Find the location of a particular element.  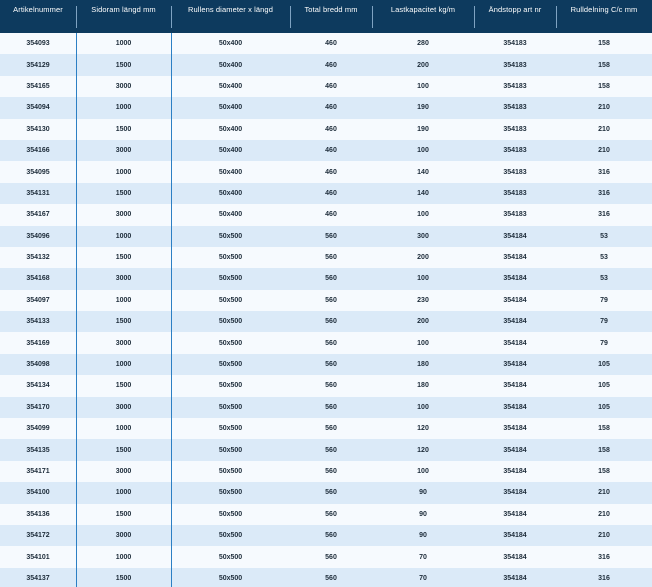

cell-artikelnummer: 354135 is located at coordinates (38, 450).